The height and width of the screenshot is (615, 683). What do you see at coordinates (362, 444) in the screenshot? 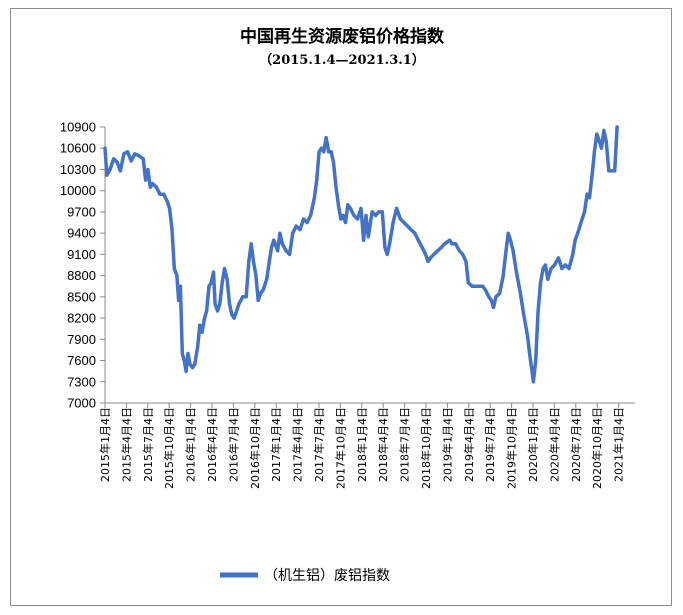
I see `x-tick-label: 2018年1月4日` at bounding box center [362, 444].